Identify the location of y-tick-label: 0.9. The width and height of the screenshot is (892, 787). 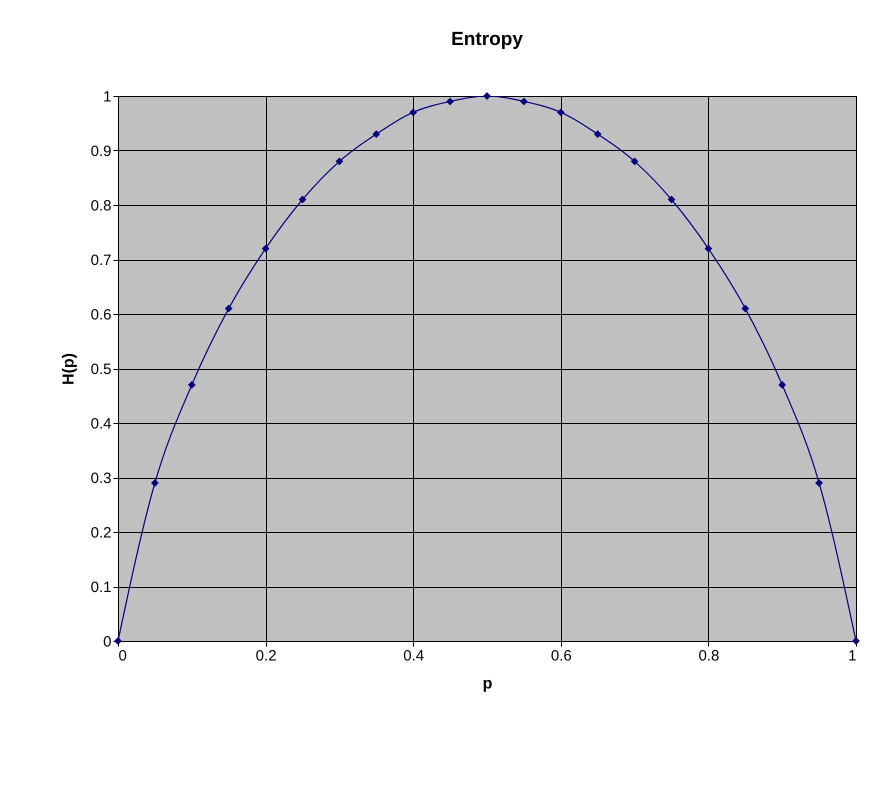
(101, 151).